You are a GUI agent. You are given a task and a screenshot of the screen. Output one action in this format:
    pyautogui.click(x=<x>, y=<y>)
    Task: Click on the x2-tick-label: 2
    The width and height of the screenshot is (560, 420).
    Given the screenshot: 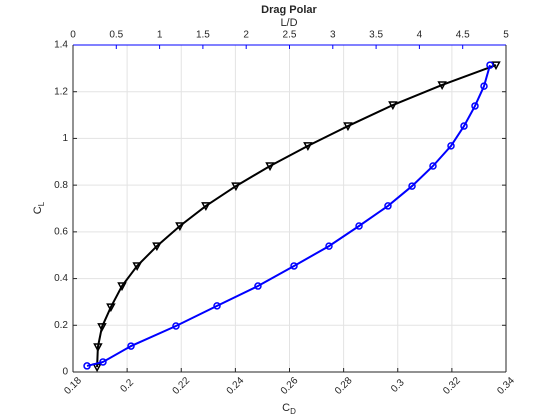 What is the action you would take?
    pyautogui.click(x=246, y=35)
    